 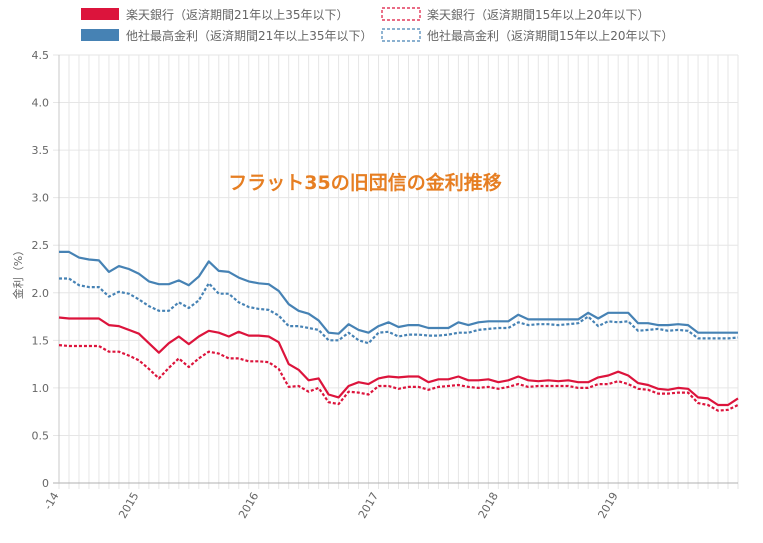 I want to click on y-axis-label: 金利（%）, so click(x=18, y=272).